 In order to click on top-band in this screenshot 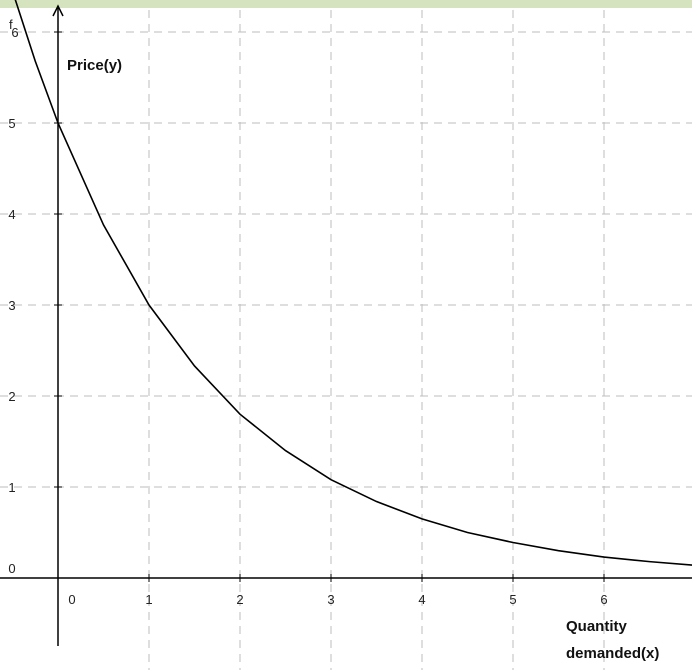, I will do `click(346, 4)`.